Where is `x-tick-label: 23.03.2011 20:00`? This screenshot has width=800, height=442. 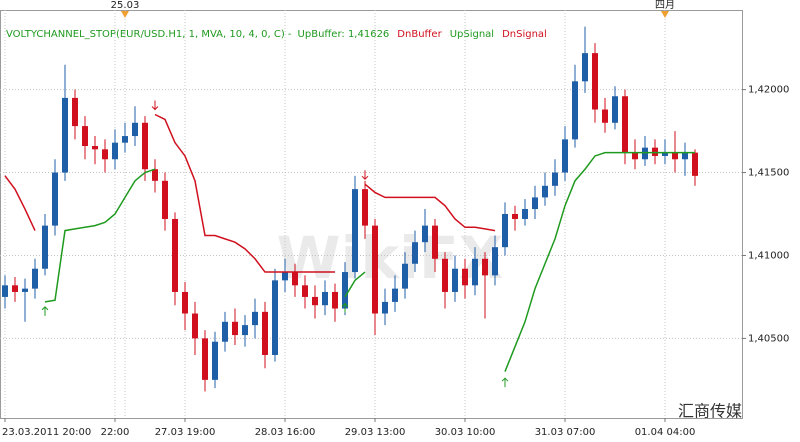 x-tick-label: 23.03.2011 20:00 is located at coordinates (46, 432).